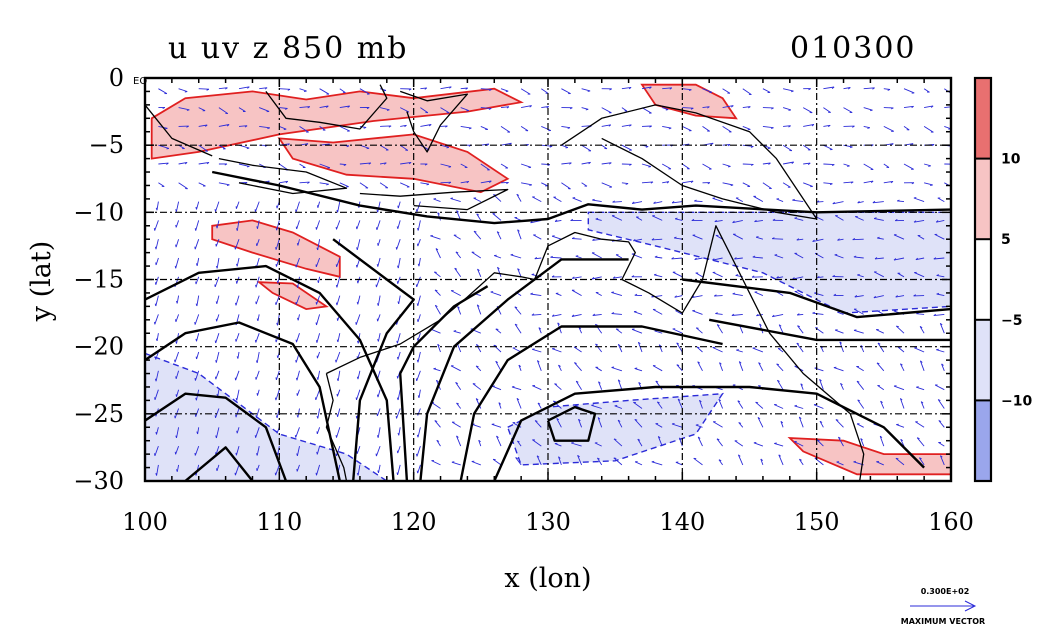  Describe the element at coordinates (434, 199) in the screenshot. I see `coastline-segment` at that location.